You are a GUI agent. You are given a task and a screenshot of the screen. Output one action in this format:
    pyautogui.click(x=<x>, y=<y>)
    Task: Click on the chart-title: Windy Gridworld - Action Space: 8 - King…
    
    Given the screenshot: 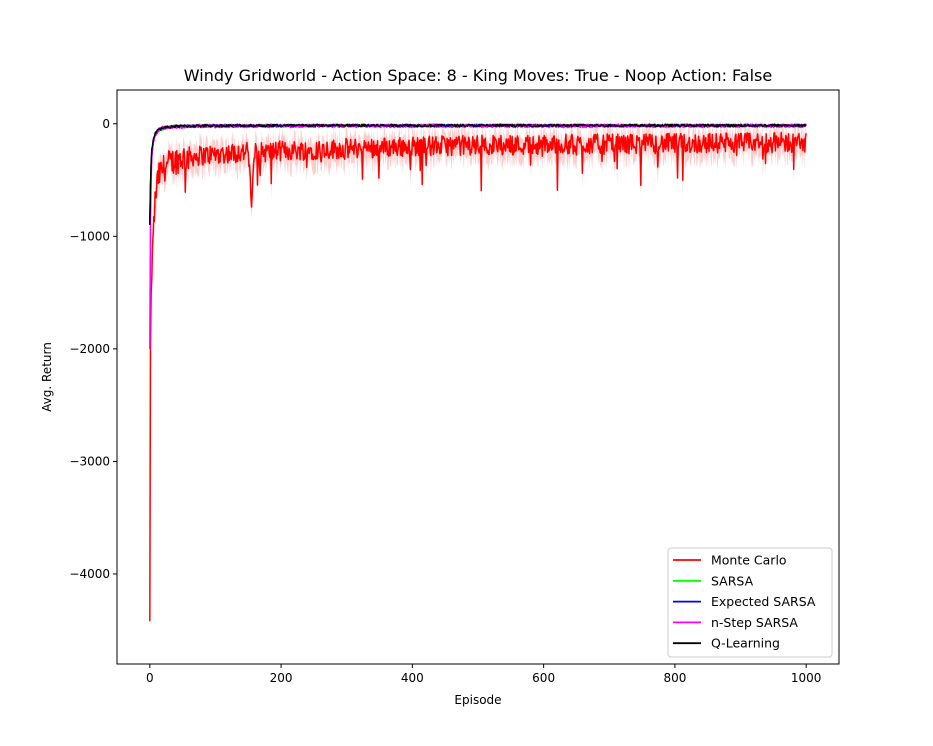 What is the action you would take?
    pyautogui.click(x=478, y=75)
    